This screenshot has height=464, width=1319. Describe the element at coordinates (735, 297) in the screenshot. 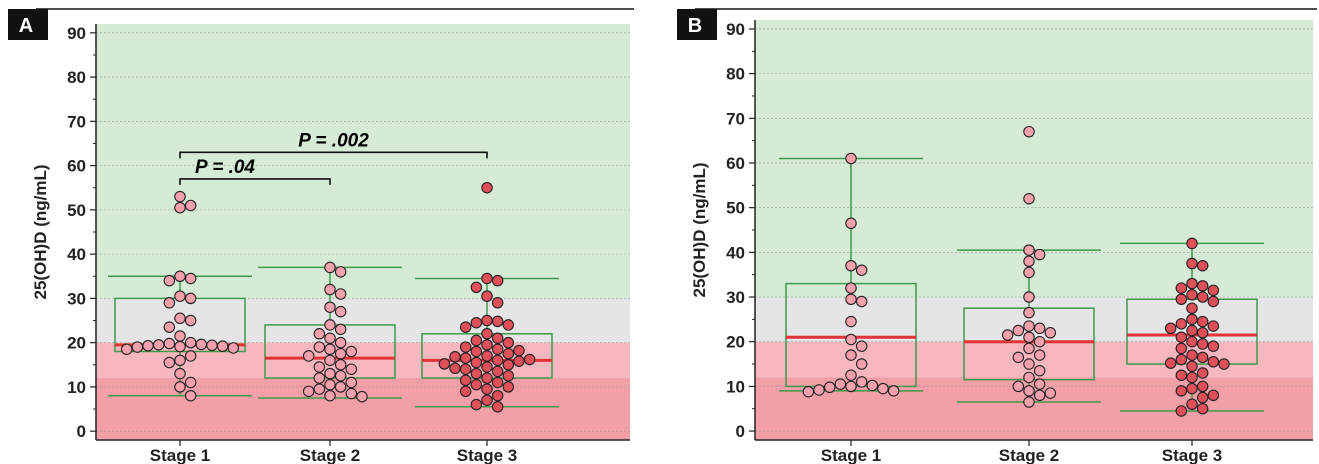

I see `y-tick-label: 30` at that location.